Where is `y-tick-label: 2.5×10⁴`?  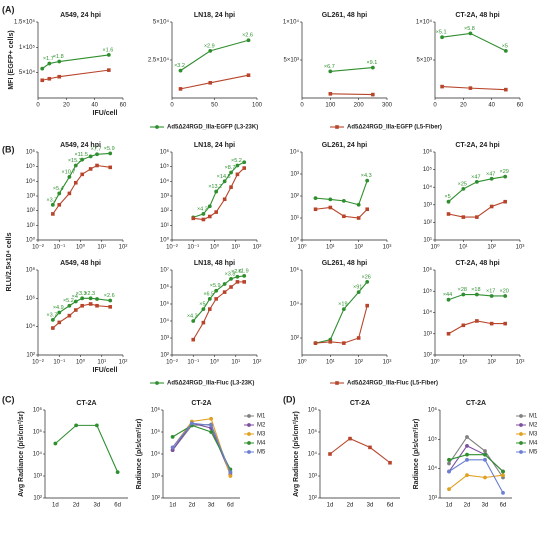
y-tick-label: 2.5×10⁴ is located at coordinates (159, 60).